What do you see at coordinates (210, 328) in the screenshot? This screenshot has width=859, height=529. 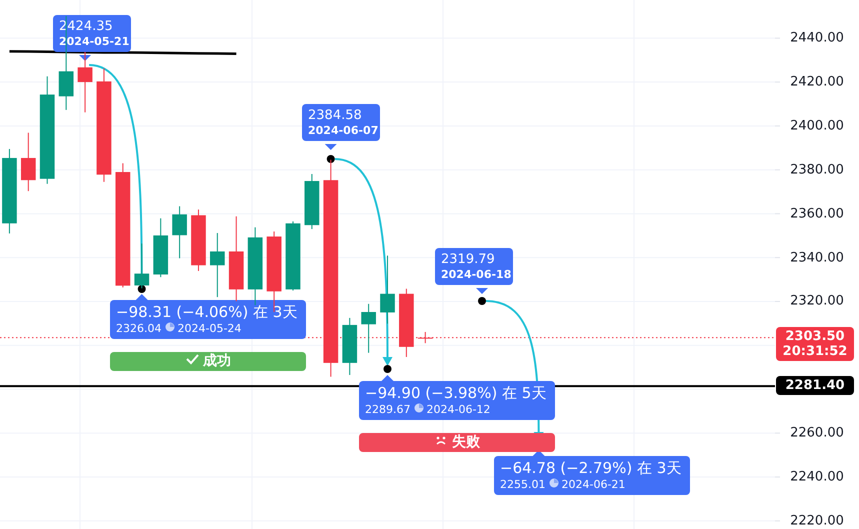 I see `annotation: 2024-05-24` at bounding box center [210, 328].